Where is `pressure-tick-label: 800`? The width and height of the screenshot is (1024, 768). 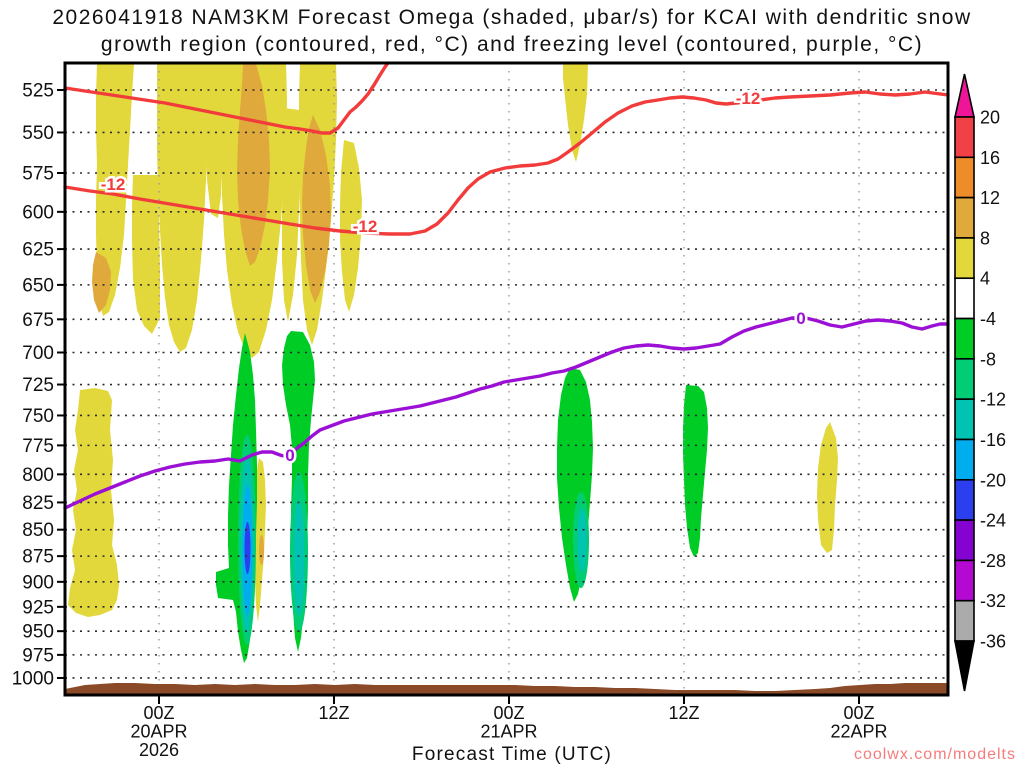
pressure-tick-label: 800 is located at coordinates (38, 475).